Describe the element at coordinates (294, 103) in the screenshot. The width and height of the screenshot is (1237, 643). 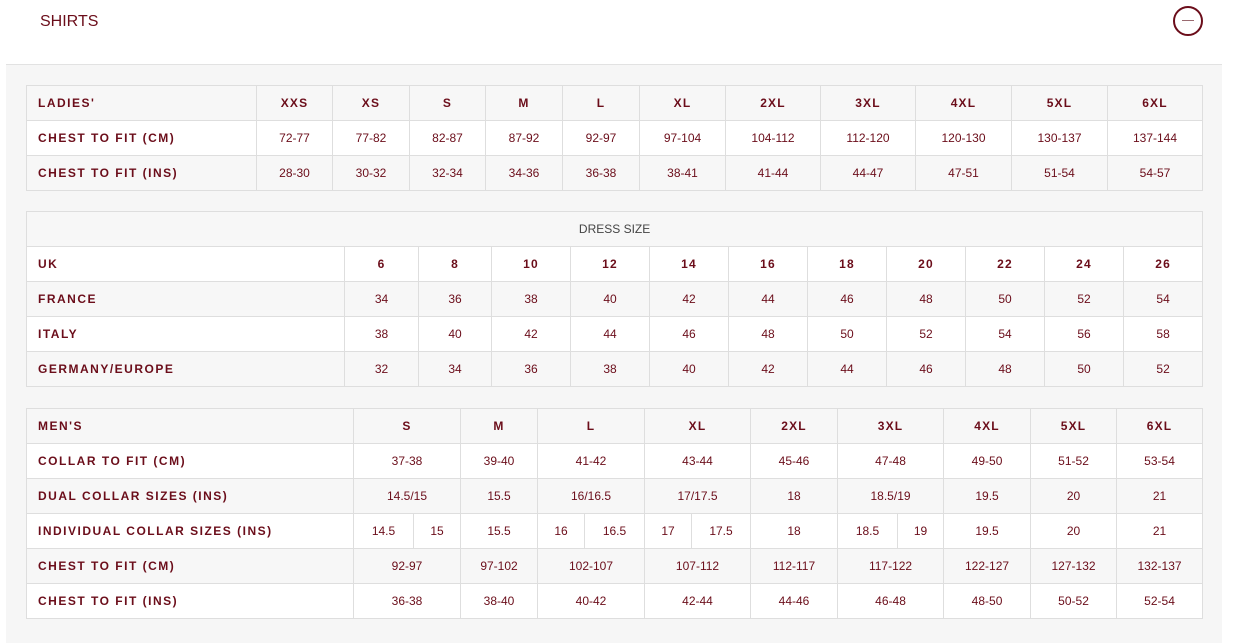
I see `size-header: XXS` at that location.